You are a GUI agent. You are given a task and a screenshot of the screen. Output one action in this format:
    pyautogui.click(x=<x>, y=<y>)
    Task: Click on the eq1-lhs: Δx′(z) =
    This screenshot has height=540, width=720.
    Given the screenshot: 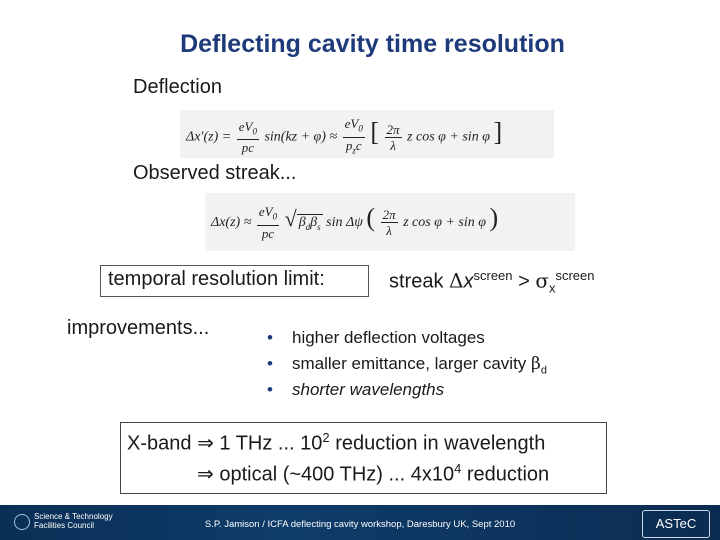 What is the action you would take?
    pyautogui.click(x=209, y=137)
    